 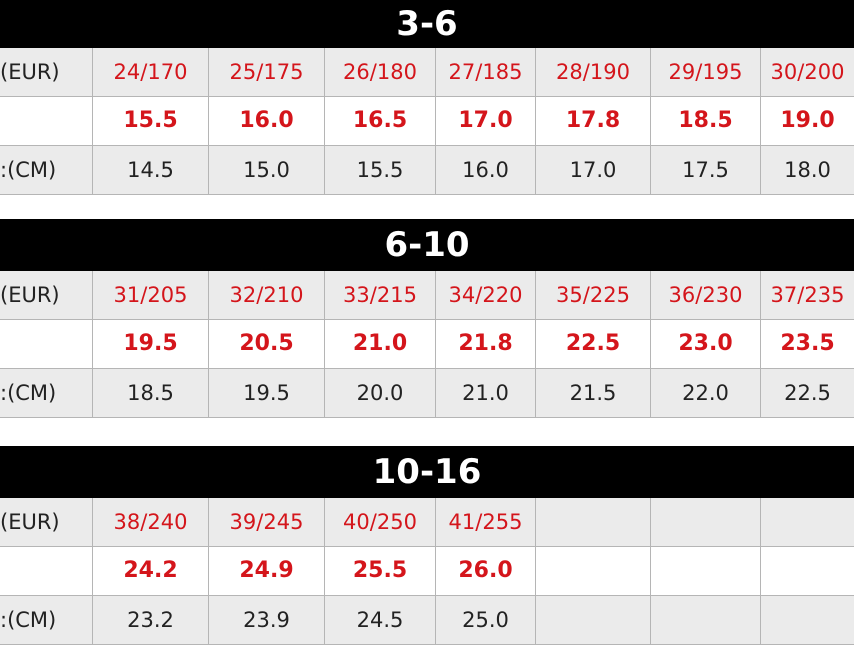 I want to click on row-us: 15.5 16.0 16.5 17.0 17.8 18.5 19.0, so click(x=427, y=121).